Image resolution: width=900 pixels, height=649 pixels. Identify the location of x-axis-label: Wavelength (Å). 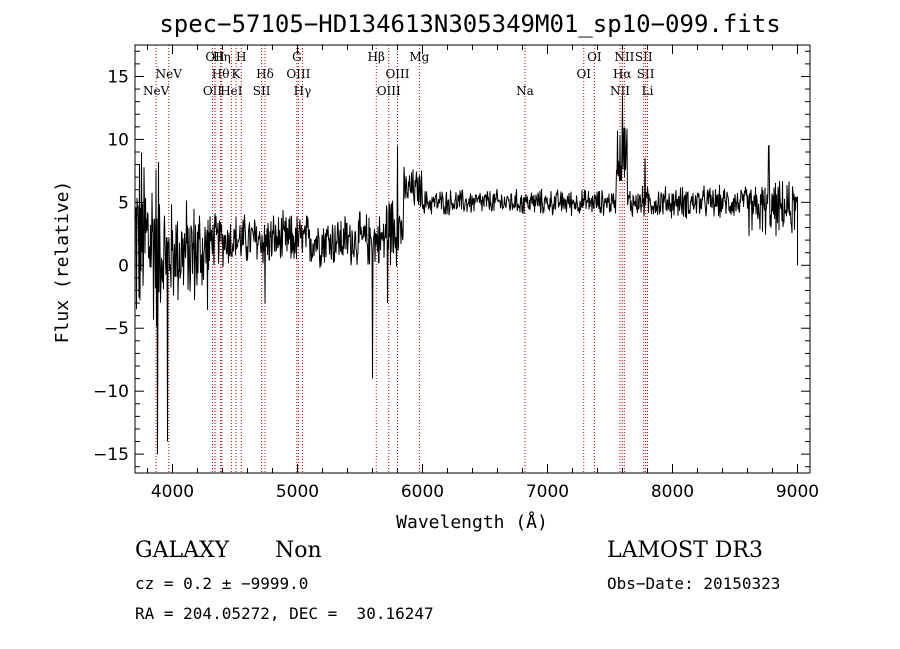
(472, 522).